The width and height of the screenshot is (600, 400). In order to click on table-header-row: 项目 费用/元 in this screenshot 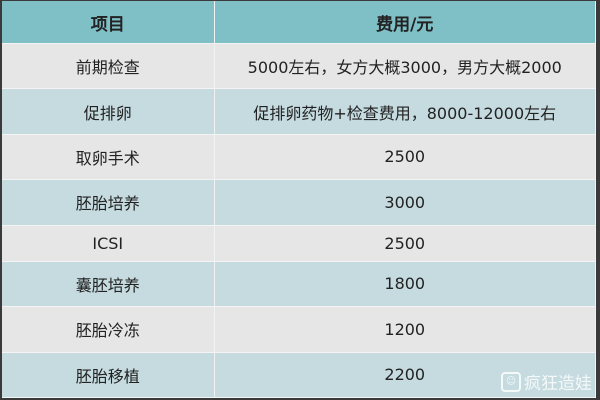, I will do `click(299, 22)`.